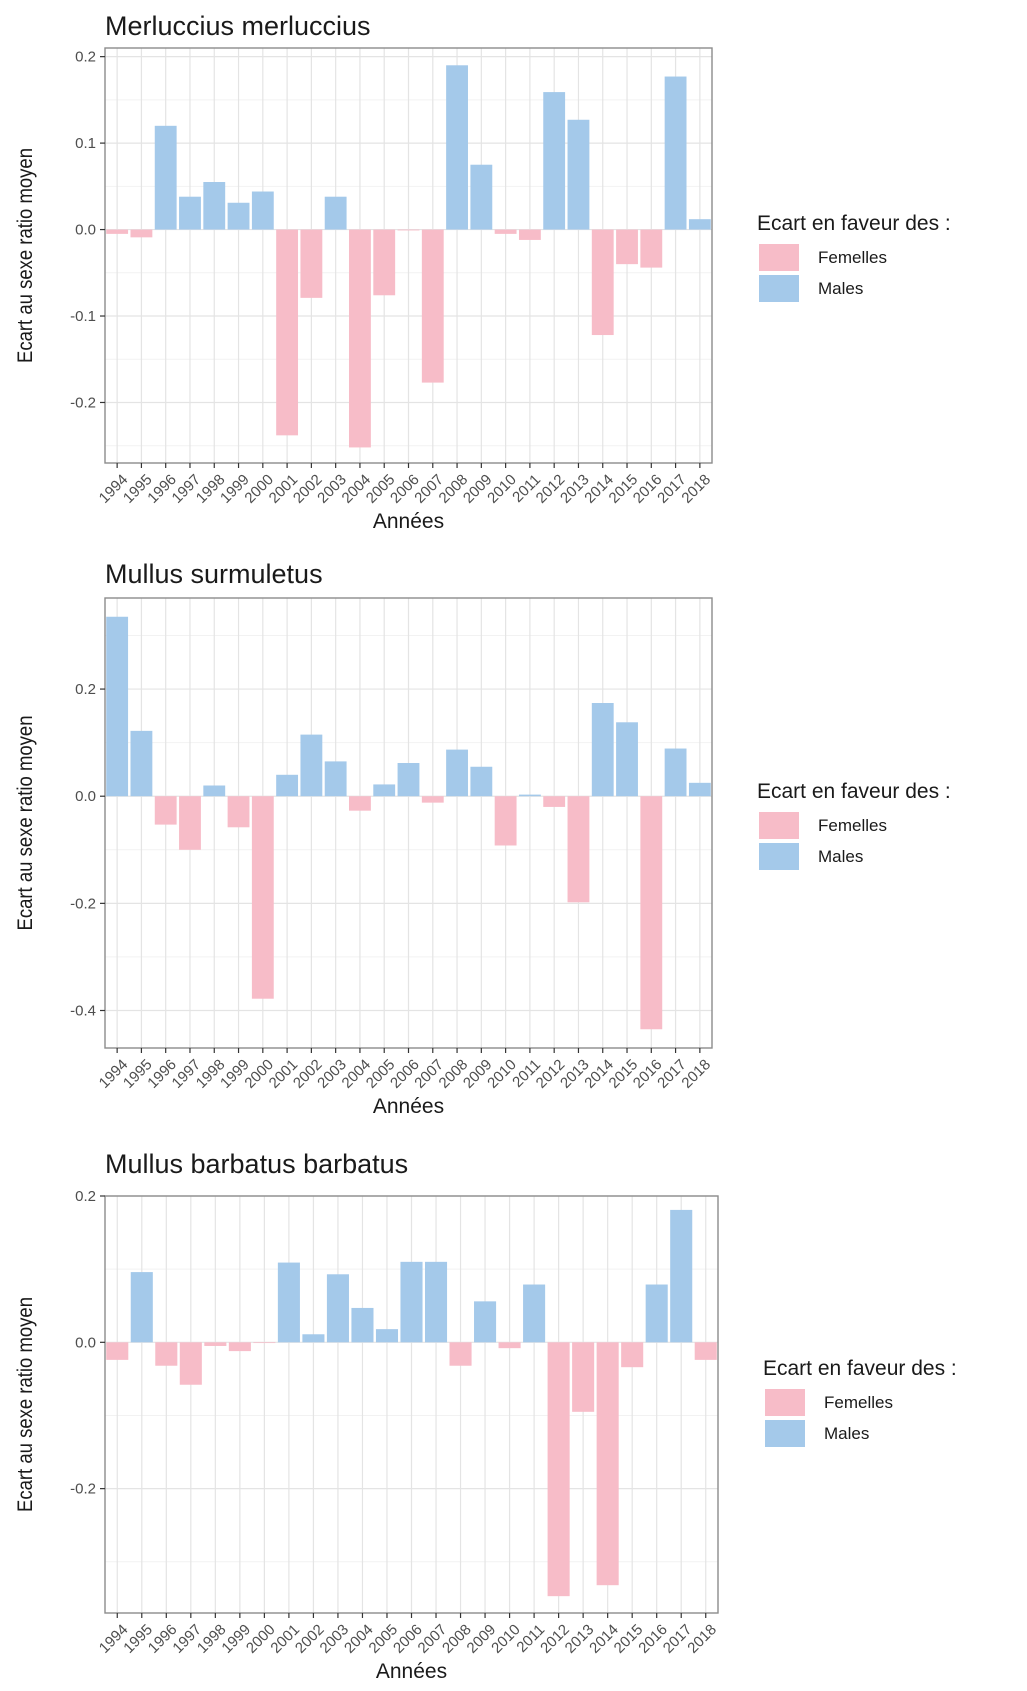  What do you see at coordinates (25, 1404) in the screenshot?
I see `y-axis-label: Ecart au sexe ratio moyen` at bounding box center [25, 1404].